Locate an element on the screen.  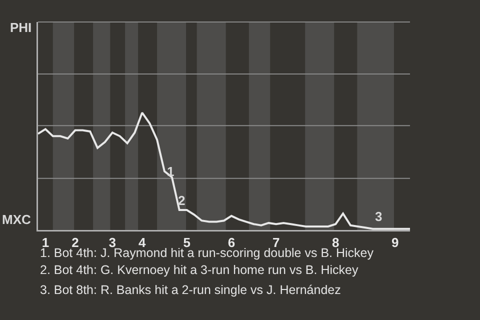
text: PHI is located at coordinates (21, 27).